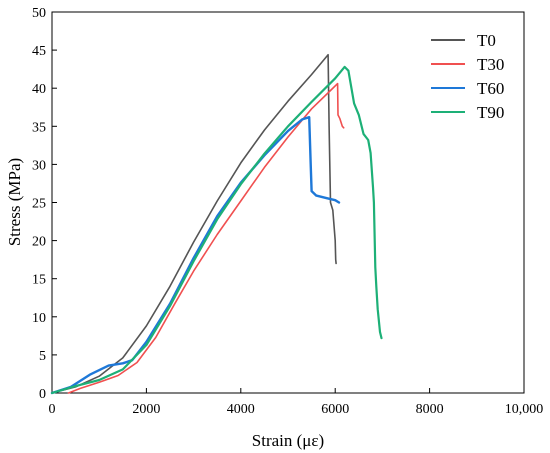 This screenshot has width=550, height=453. What do you see at coordinates (39, 89) in the screenshot?
I see `y-tick-label: 40` at bounding box center [39, 89].